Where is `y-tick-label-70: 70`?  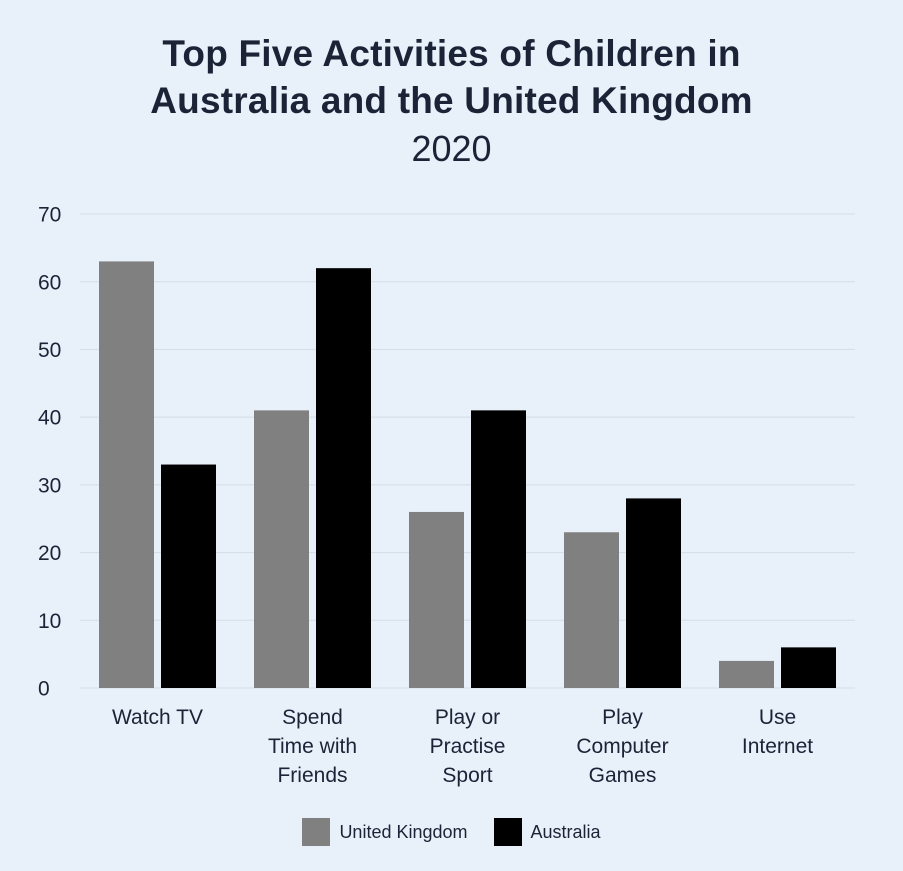
y-tick-label-70: 70 is located at coordinates (49, 215).